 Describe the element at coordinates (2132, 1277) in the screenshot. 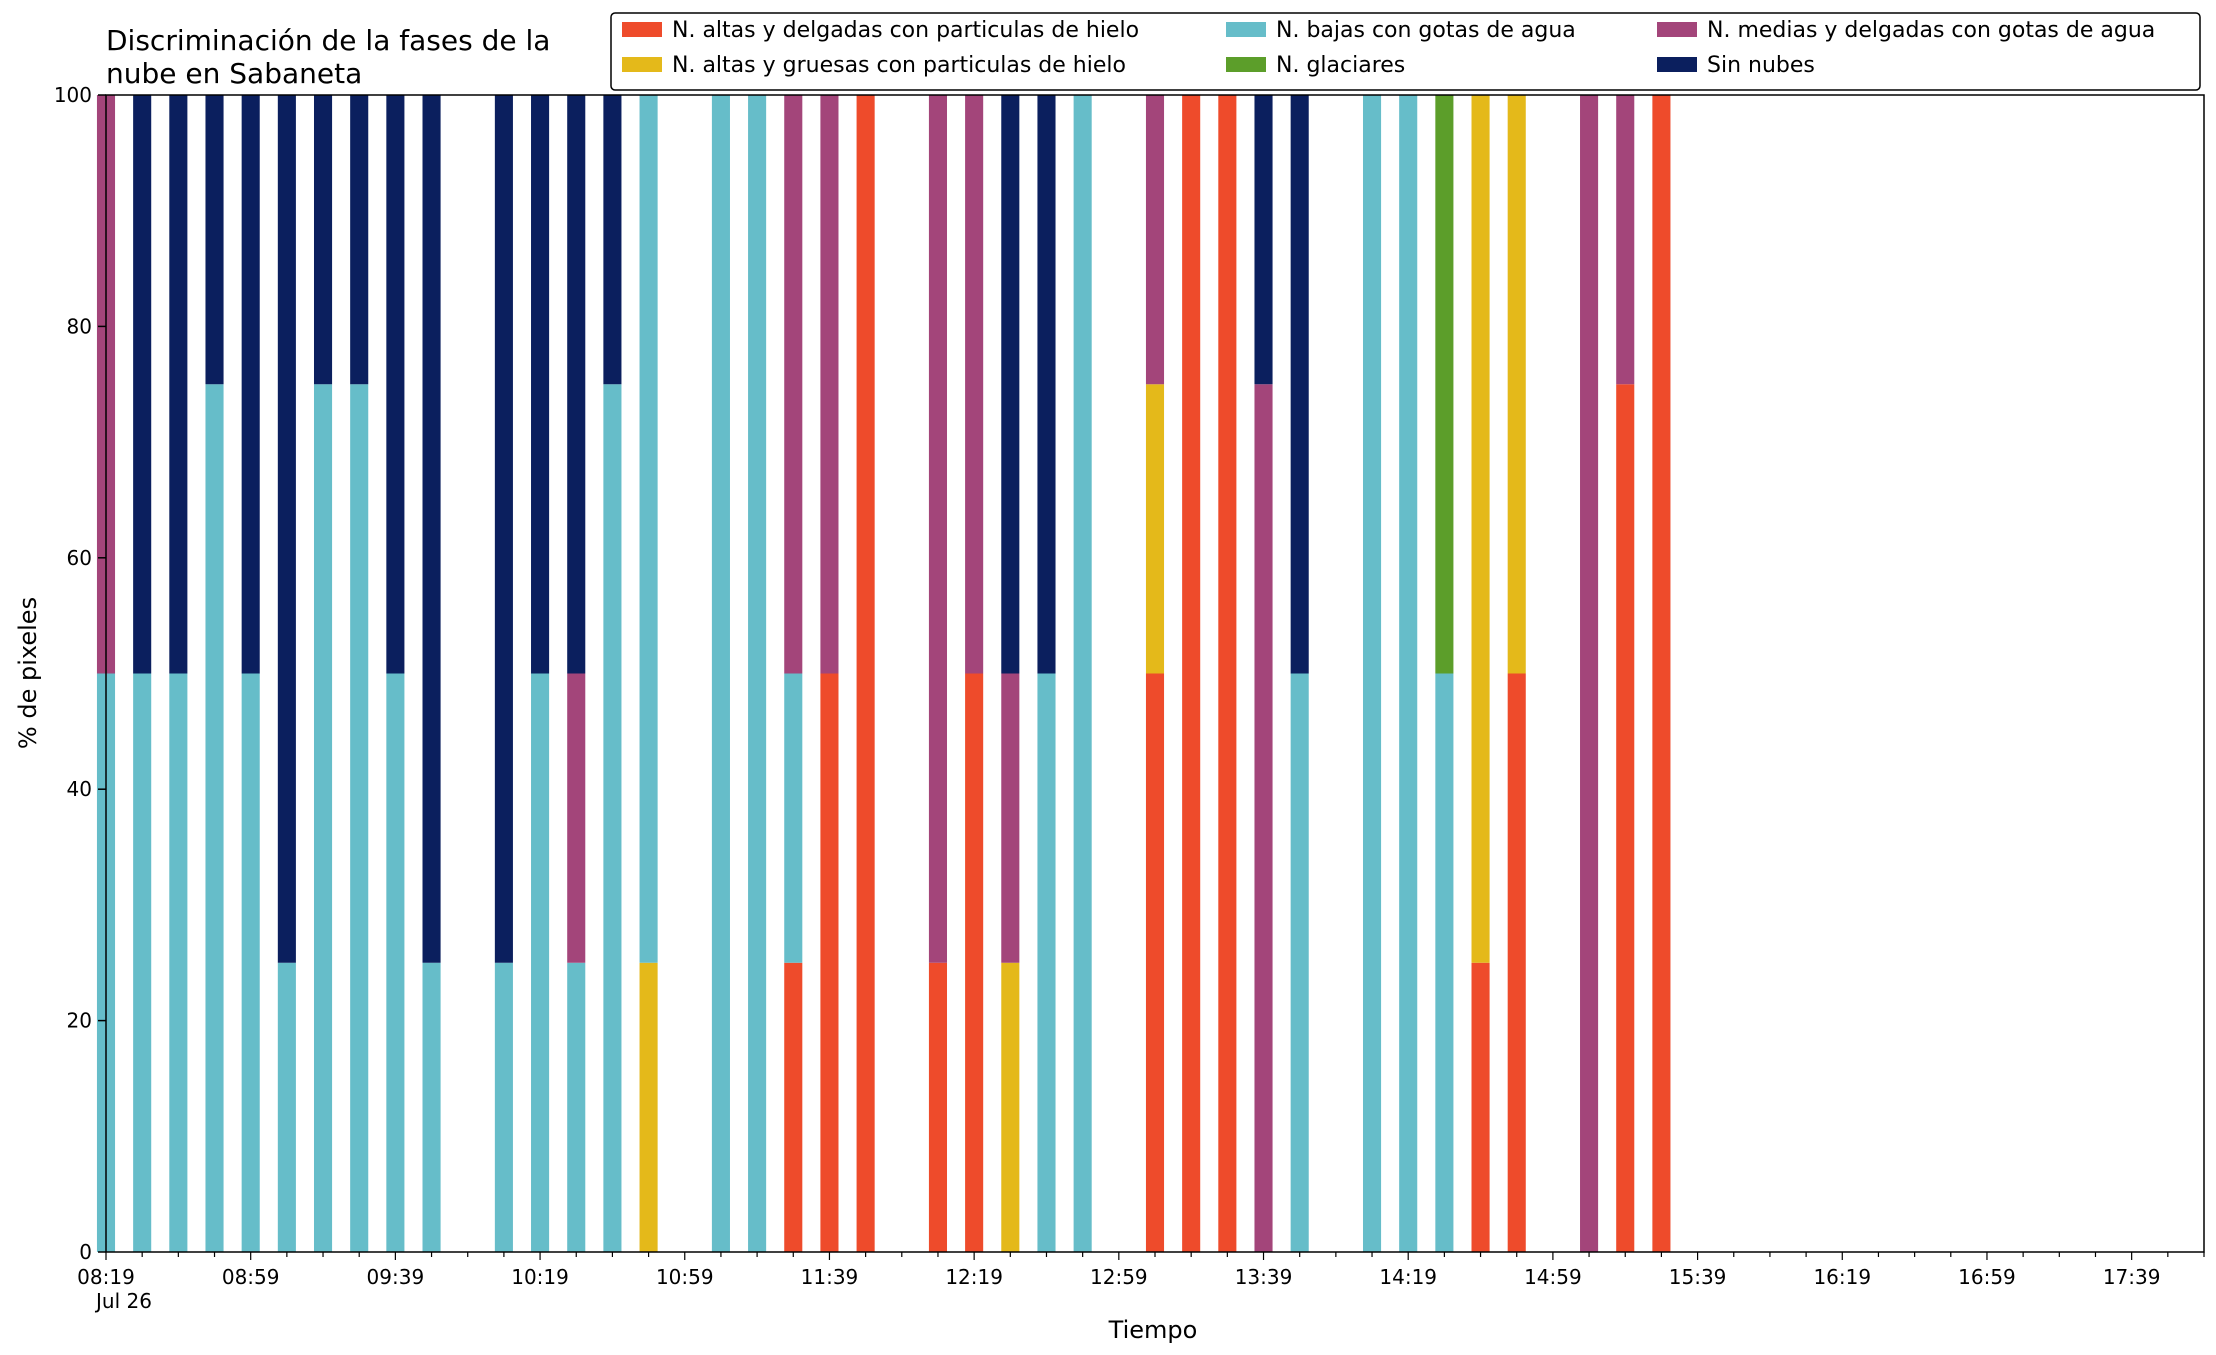

I see `x-tick-label-1739: 17:39` at that location.